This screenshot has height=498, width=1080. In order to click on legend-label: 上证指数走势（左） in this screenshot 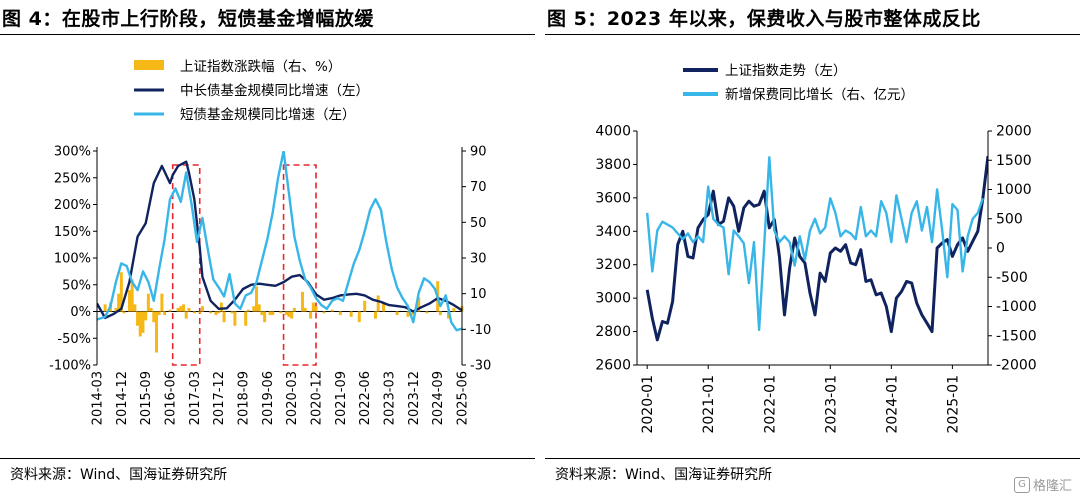, I will do `click(786, 71)`.